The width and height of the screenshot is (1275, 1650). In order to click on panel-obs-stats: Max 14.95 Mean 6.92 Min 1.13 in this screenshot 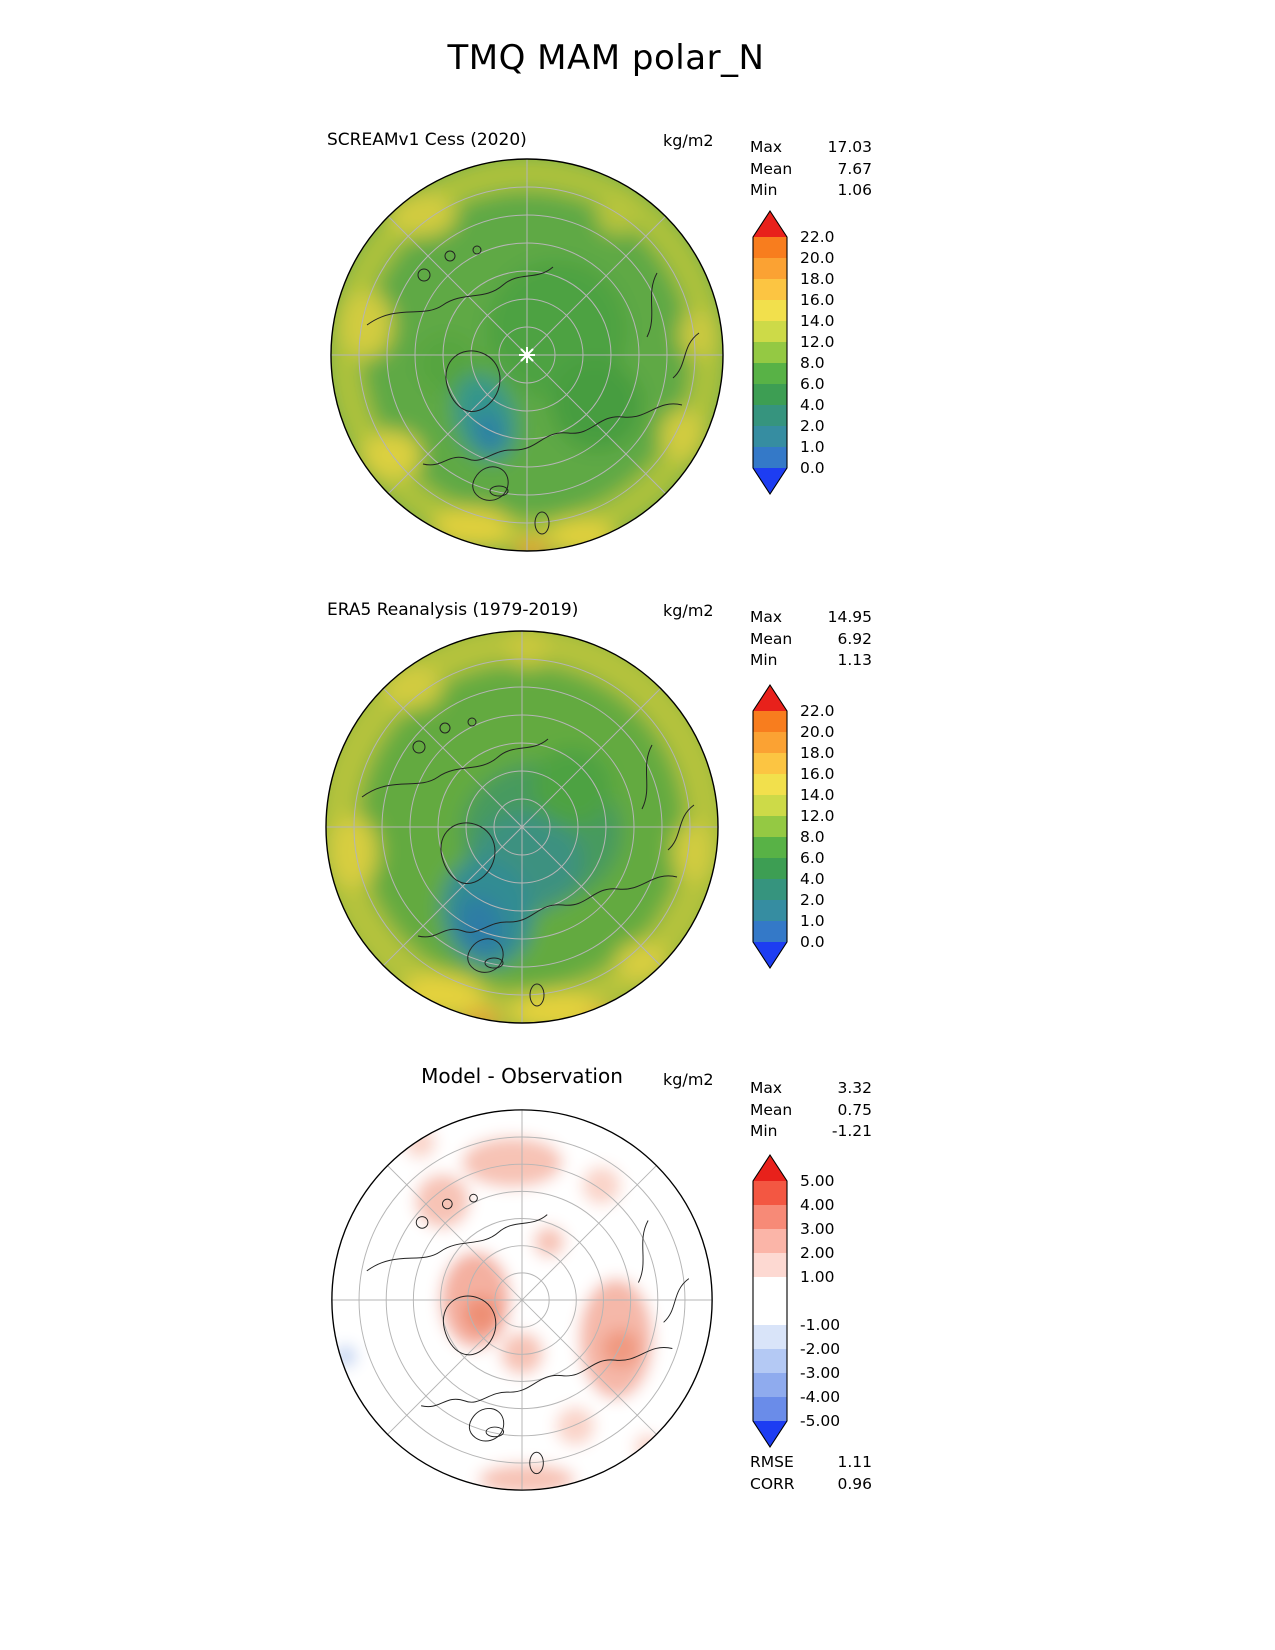, I will do `click(811, 639)`.